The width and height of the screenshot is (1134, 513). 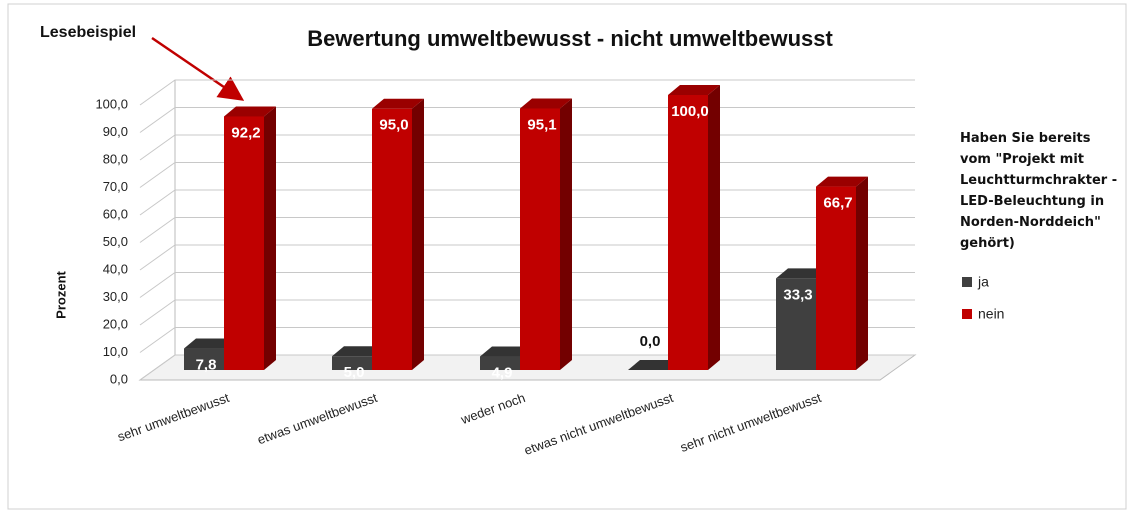 I want to click on legend-label: nein, so click(x=991, y=314).